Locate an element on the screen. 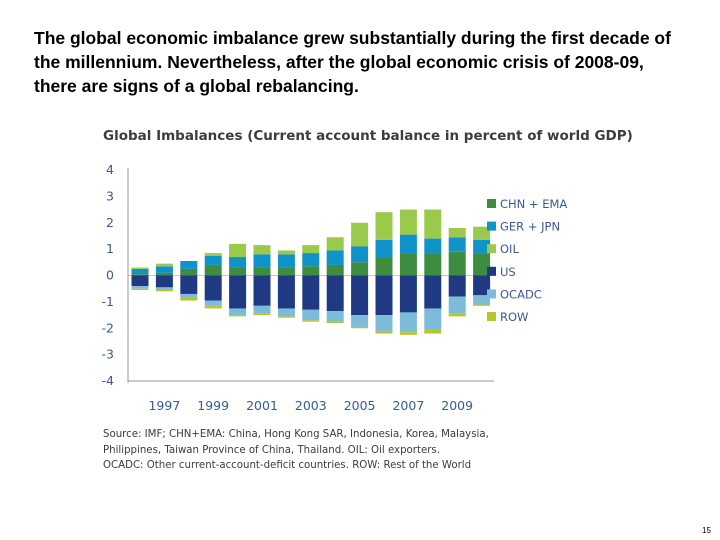 The height and width of the screenshot is (540, 720). y-tick-label: 0 is located at coordinates (110, 275).